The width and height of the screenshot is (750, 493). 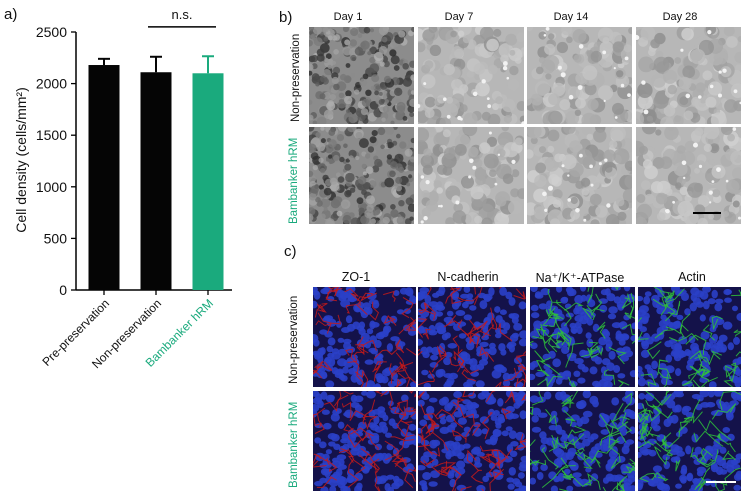 I want to click on if-image-bambanker-n-cadherin, so click(x=472, y=441).